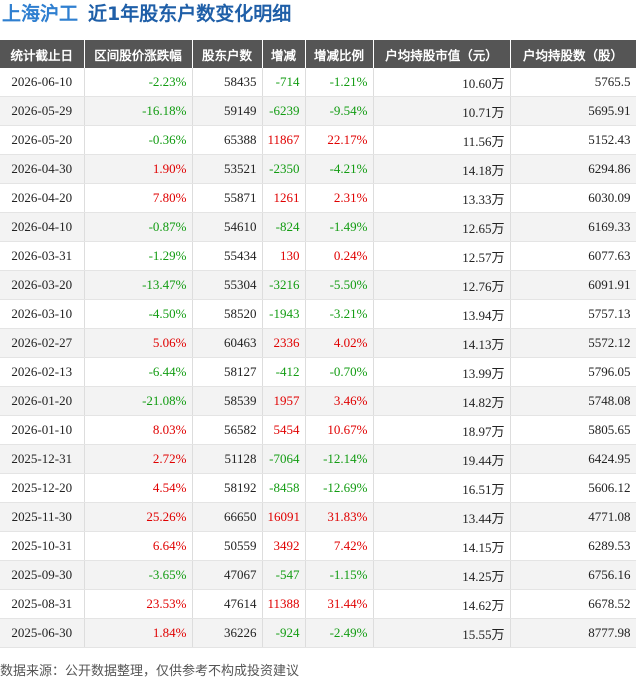 The width and height of the screenshot is (636, 680). Describe the element at coordinates (573, 285) in the screenshot. I see `table-cell: 6091.91` at that location.